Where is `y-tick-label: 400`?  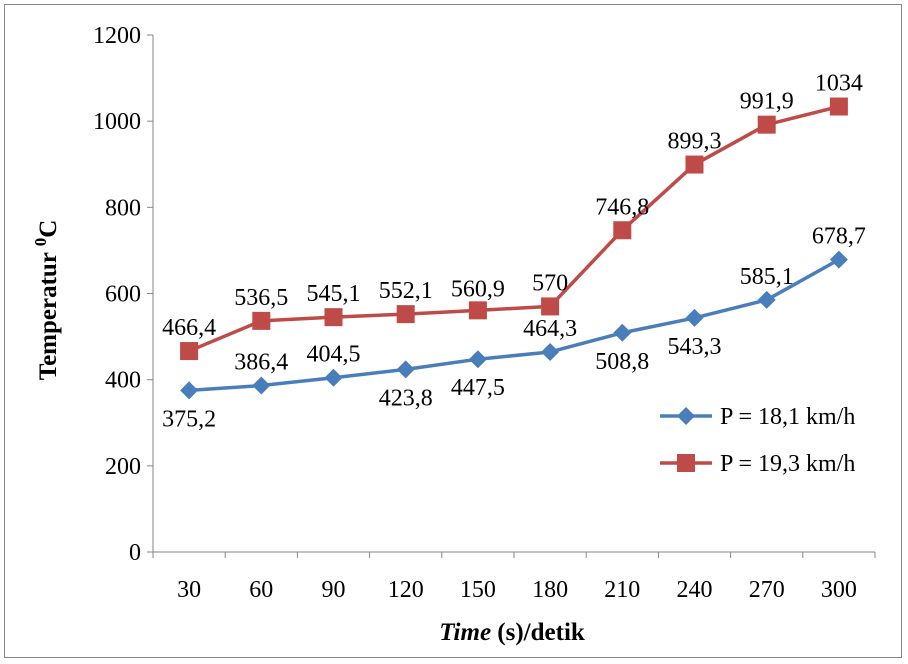
y-tick-label: 400 is located at coordinates (123, 381).